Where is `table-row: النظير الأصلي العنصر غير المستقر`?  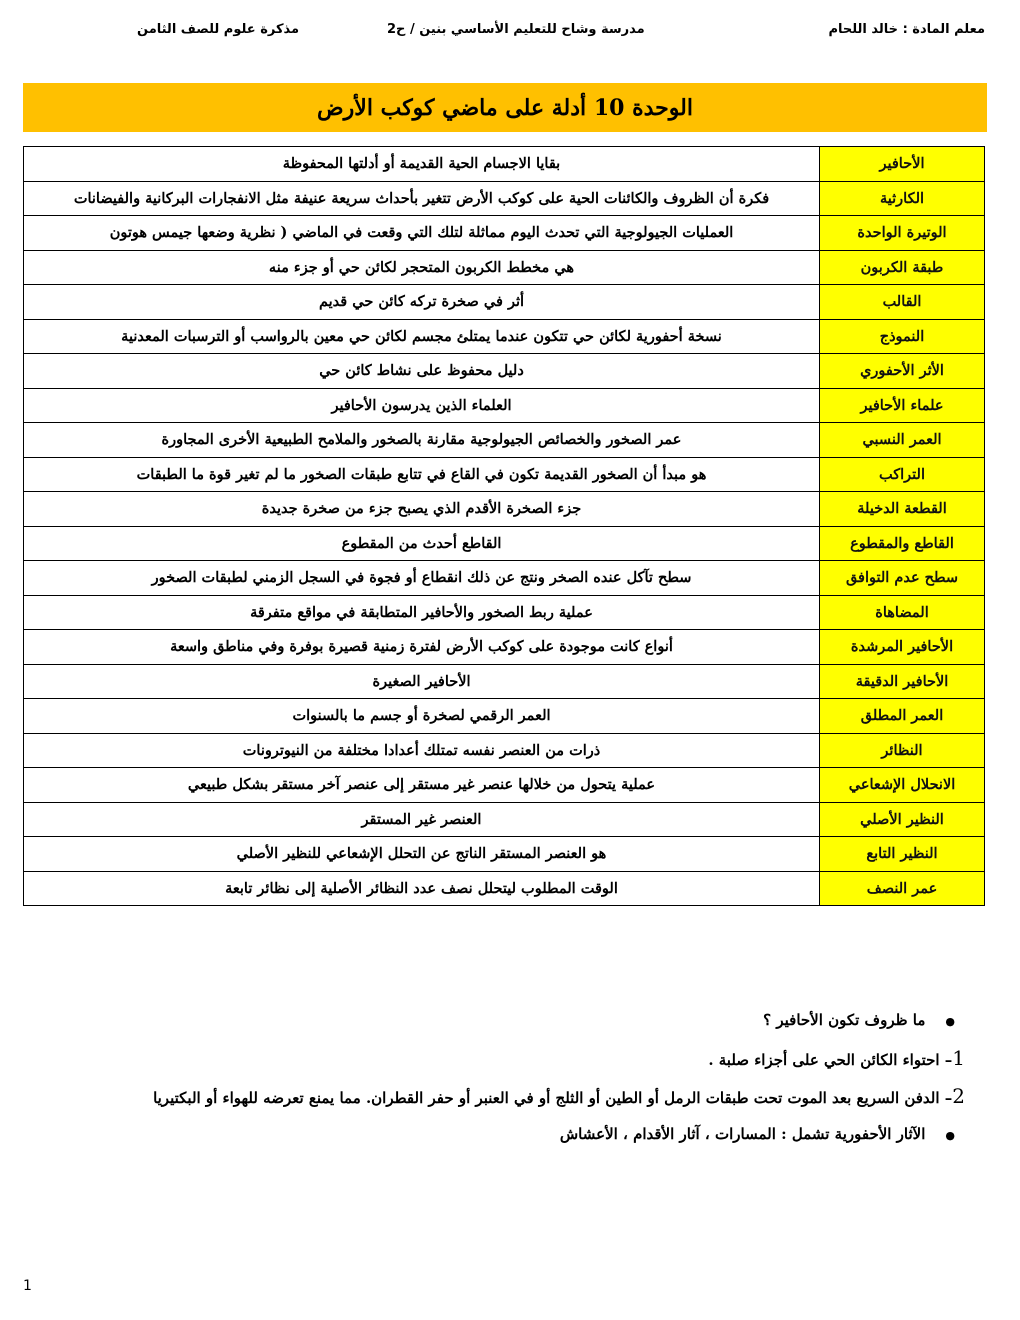
table-row: النظير الأصلي العنصر غير المستقر is located at coordinates (504, 819).